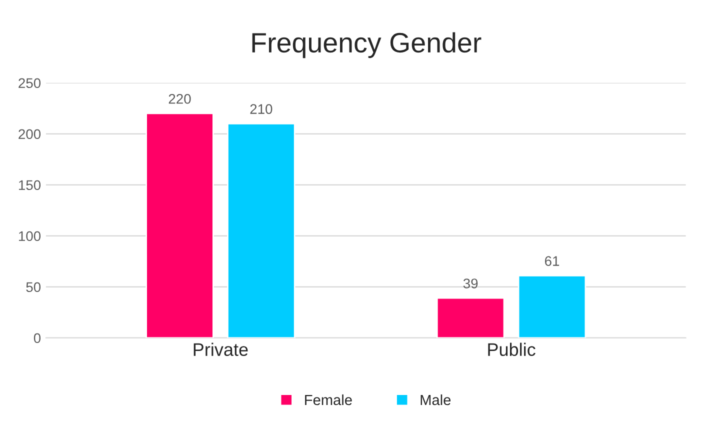 This screenshot has width=707, height=425. What do you see at coordinates (435, 400) in the screenshot?
I see `legend-label: Male` at bounding box center [435, 400].